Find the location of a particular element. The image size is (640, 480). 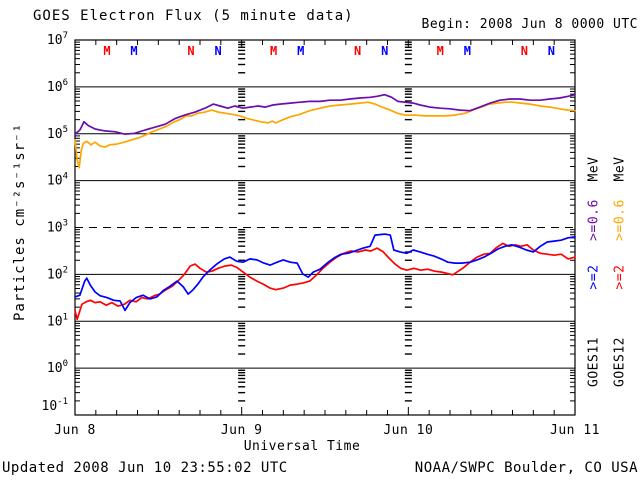

legend-goes11-e06-label: >=0.6 is located at coordinates (594, 220).